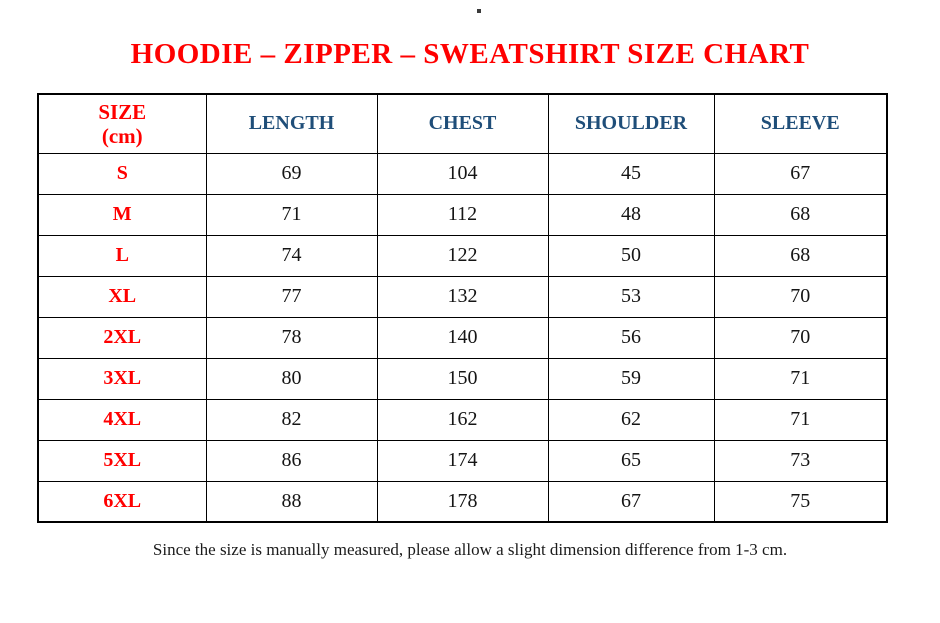  I want to click on shoulder-cell: 65, so click(631, 460).